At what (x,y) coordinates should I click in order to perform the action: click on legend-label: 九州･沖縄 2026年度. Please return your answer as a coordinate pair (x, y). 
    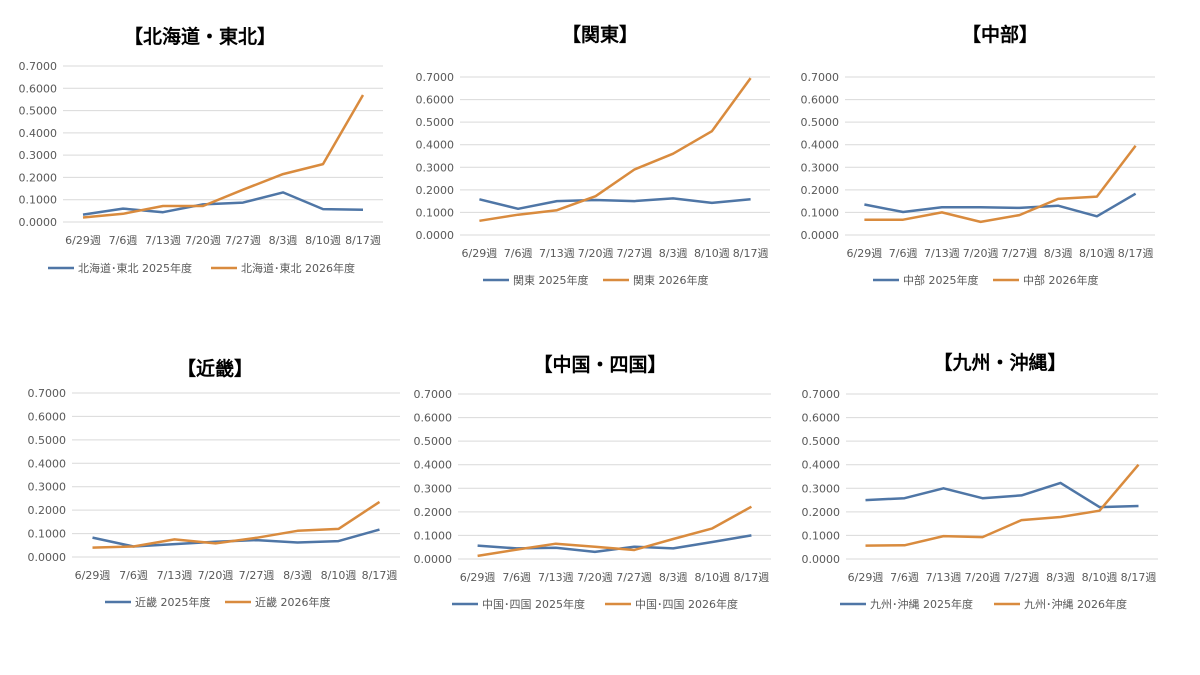
    Looking at the image, I should click on (1075, 604).